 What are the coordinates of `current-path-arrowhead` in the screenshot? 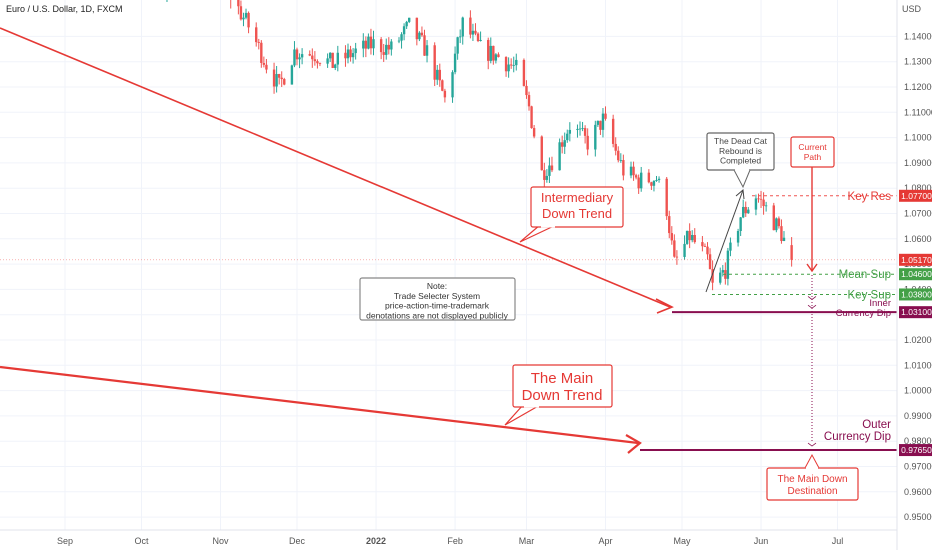 It's located at (812, 268).